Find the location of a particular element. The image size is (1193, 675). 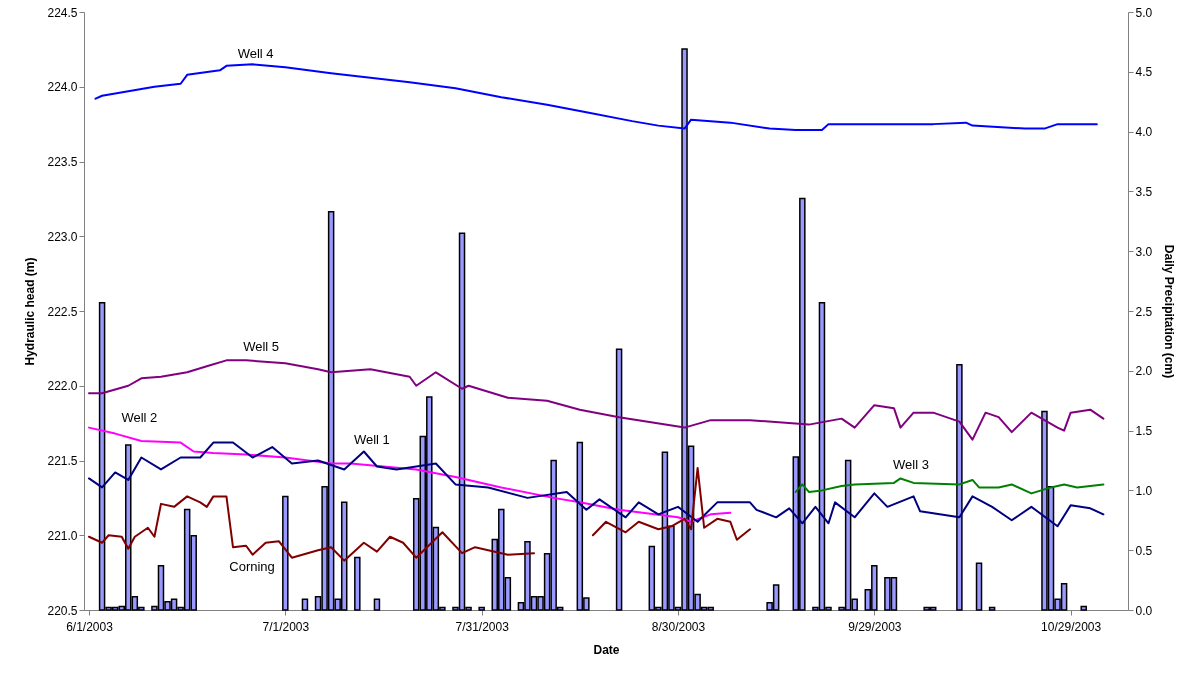

x-tick-label: 7/1/2003 is located at coordinates (286, 626).